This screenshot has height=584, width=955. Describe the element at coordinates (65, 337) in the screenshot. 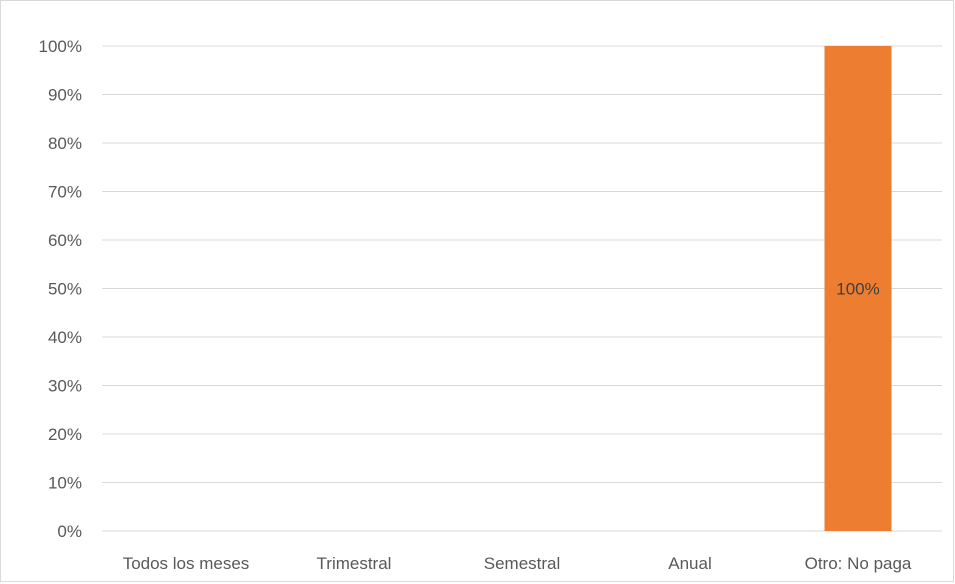

I see `y-tick-label: 40%` at that location.